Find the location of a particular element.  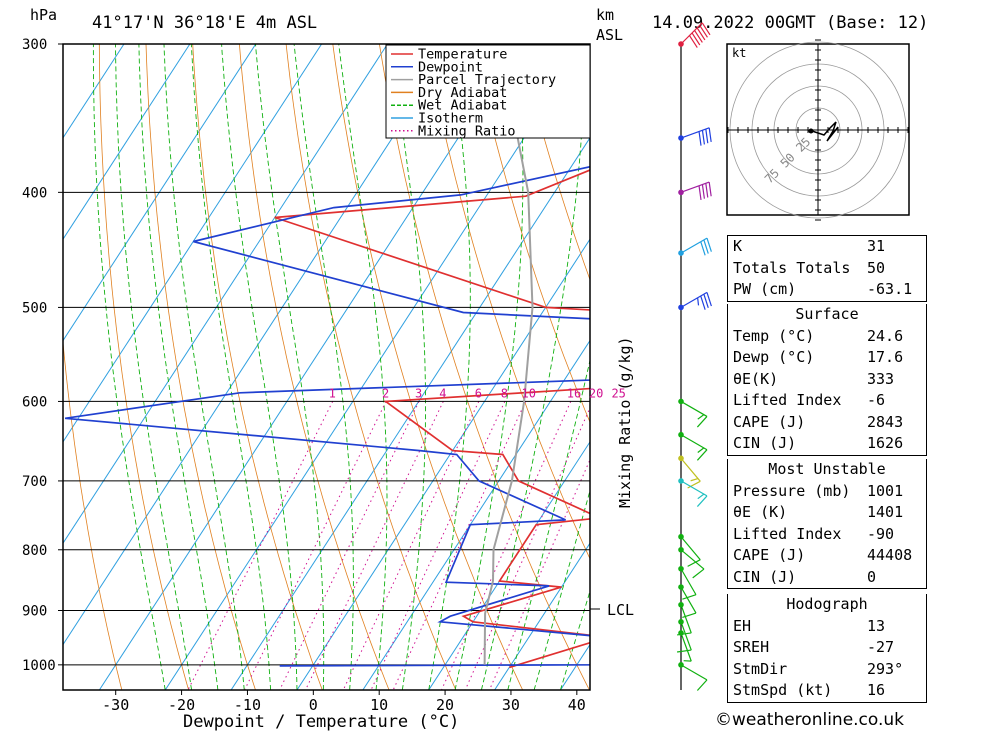

index-row: Totals Totals 50 is located at coordinates (827, 269).